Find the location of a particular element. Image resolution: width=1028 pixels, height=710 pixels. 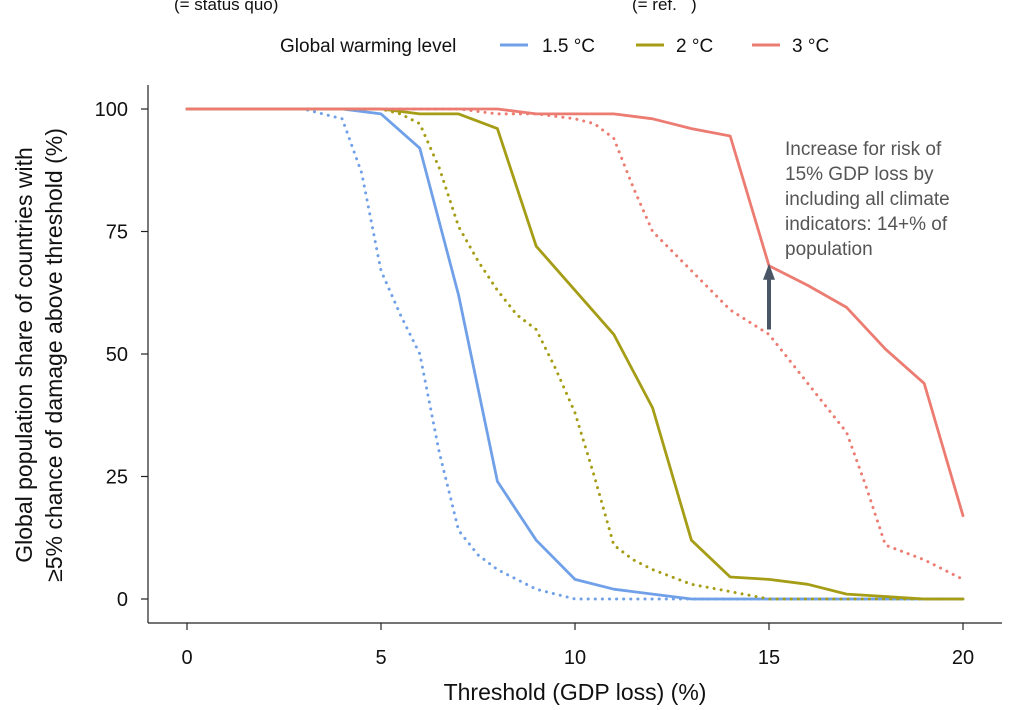

x-ticks: 0 5 10 15 20 is located at coordinates (577, 646).